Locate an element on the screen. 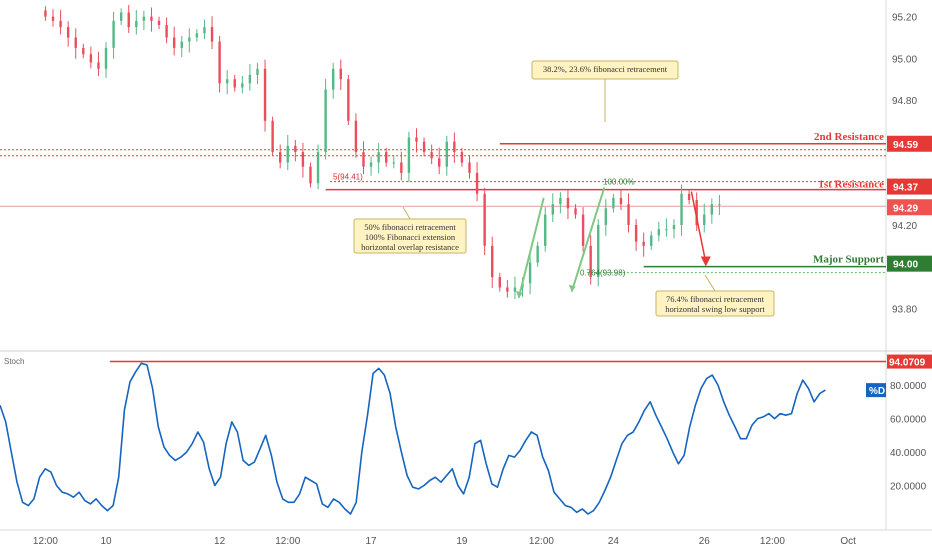 The width and height of the screenshot is (932, 555). time-tick-label-2: 12 is located at coordinates (220, 541).